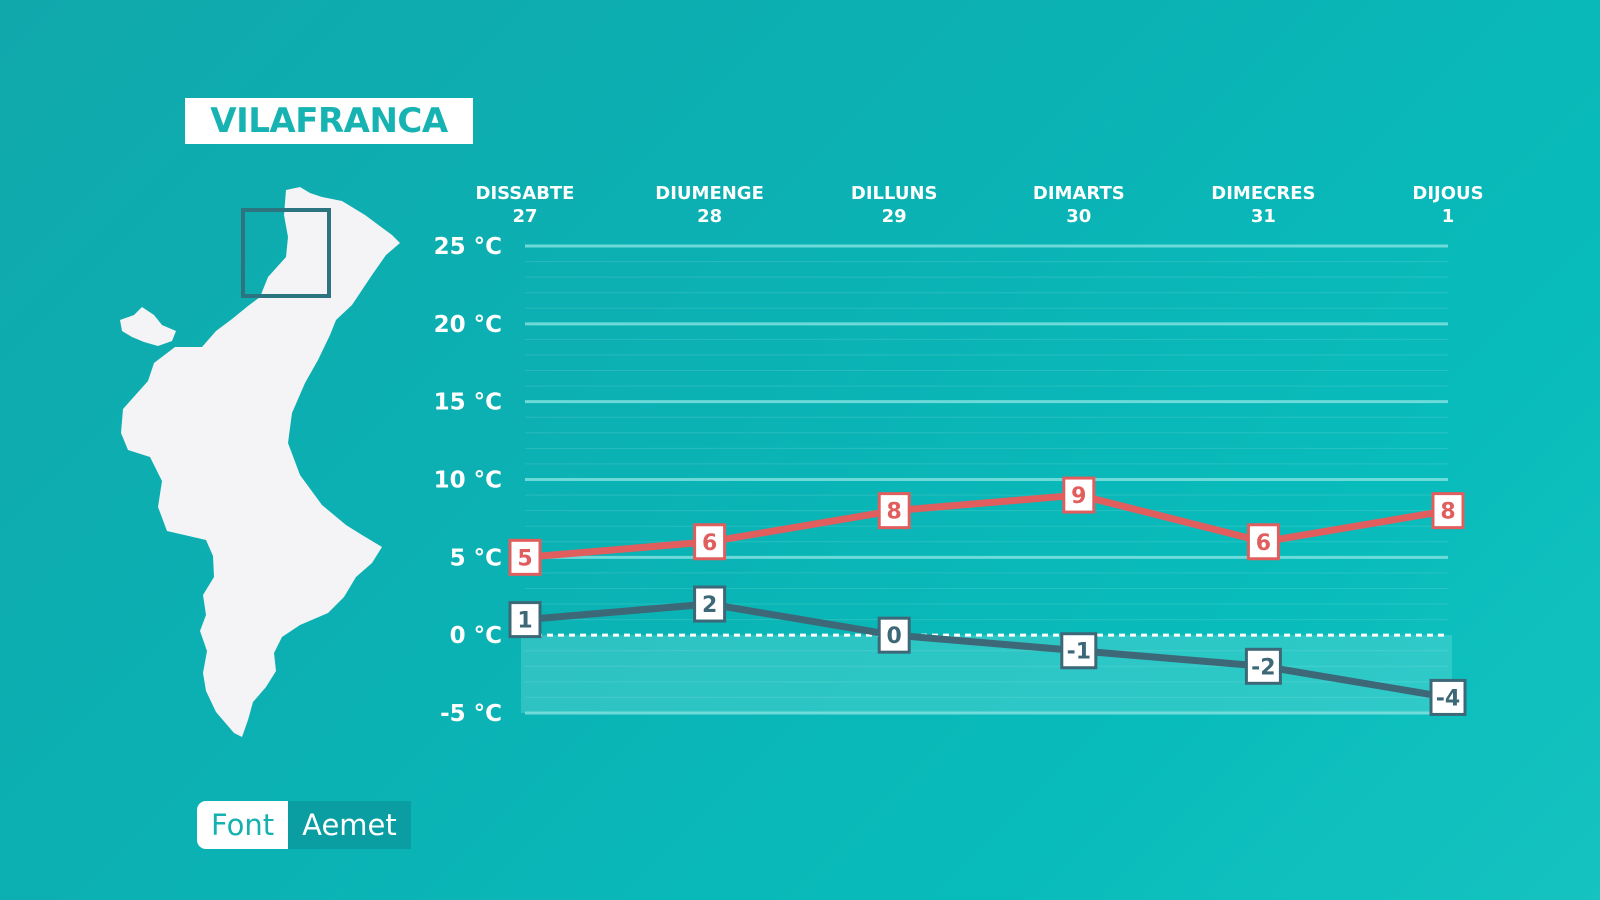 This screenshot has width=1600, height=900. What do you see at coordinates (468, 325) in the screenshot?
I see `y-tick-label: 20 °C` at bounding box center [468, 325].